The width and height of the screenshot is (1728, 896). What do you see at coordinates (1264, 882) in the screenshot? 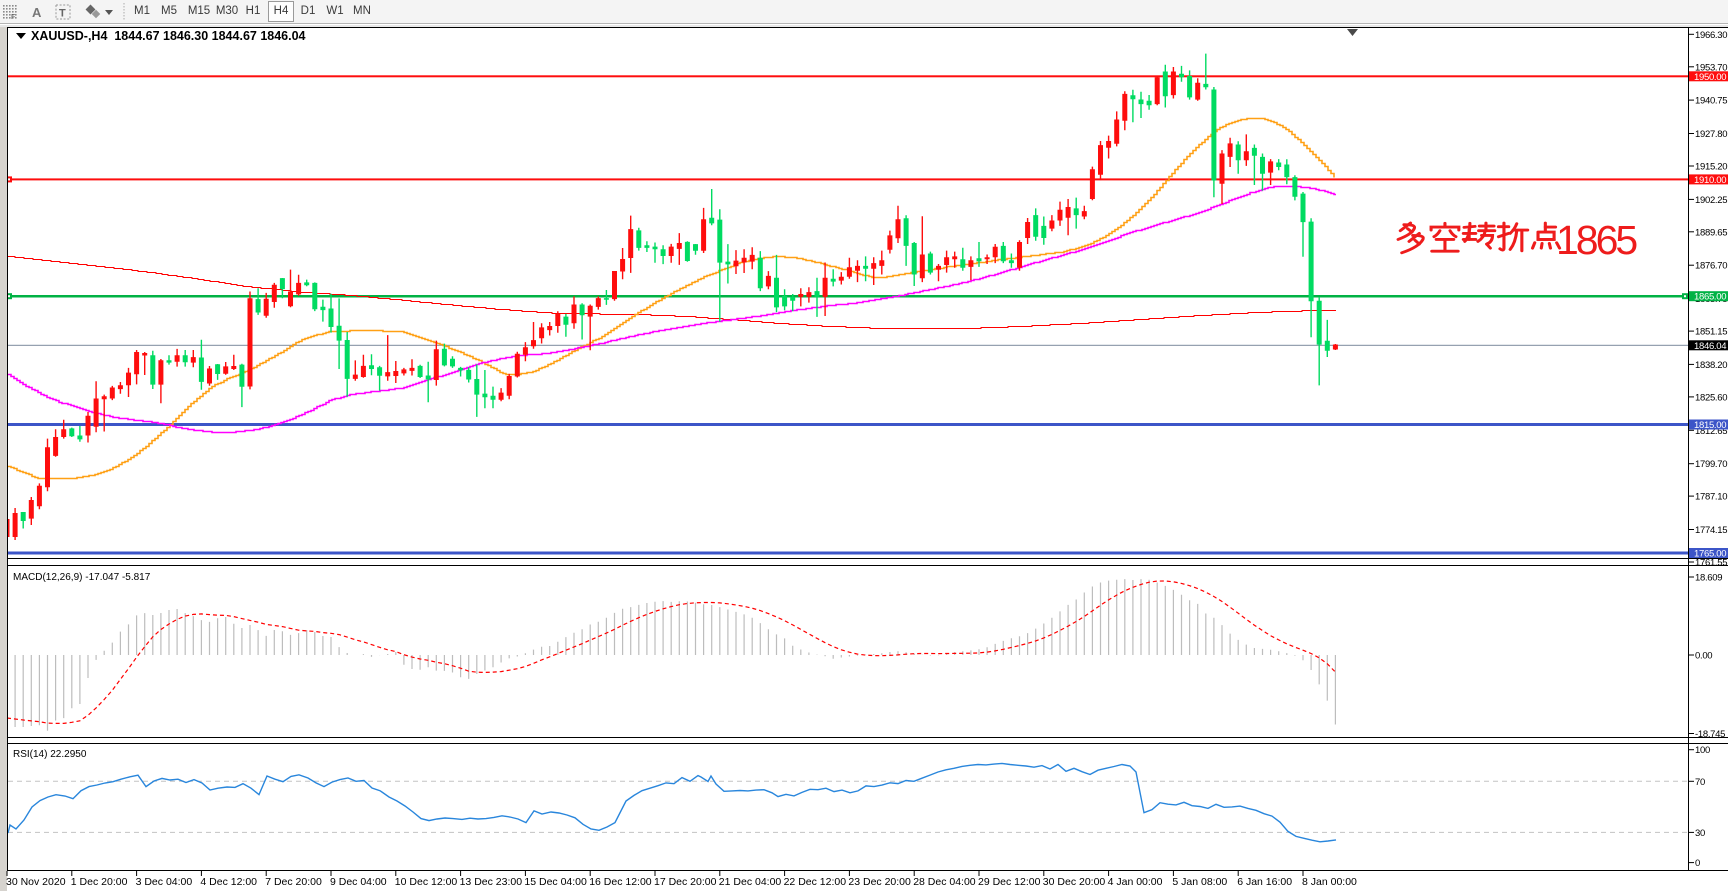
I see `svg-text: 6 Jan 16:00` at bounding box center [1264, 882].